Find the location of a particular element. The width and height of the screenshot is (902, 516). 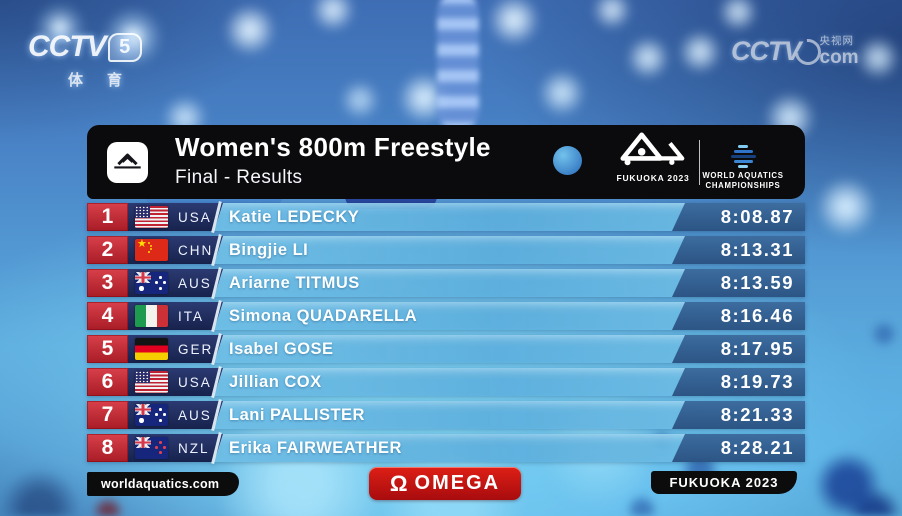

cctv5-channel-number: 5 is located at coordinates (124, 47).